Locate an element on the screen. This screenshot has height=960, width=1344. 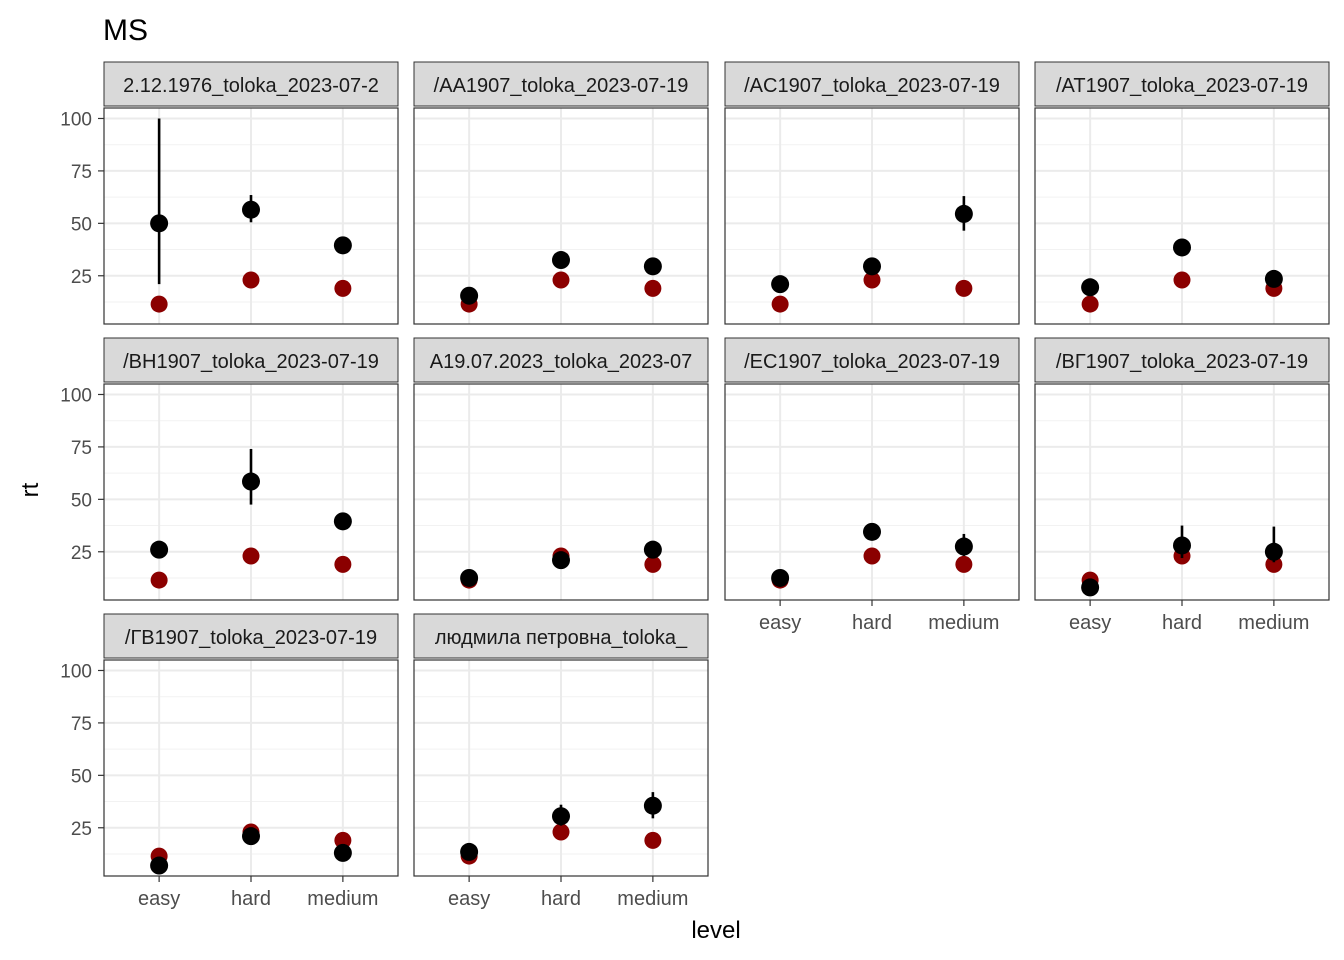
facet-panel: 2.12.1976_toloka_2023-07-2 25 50 75 100 is located at coordinates (229, 193).